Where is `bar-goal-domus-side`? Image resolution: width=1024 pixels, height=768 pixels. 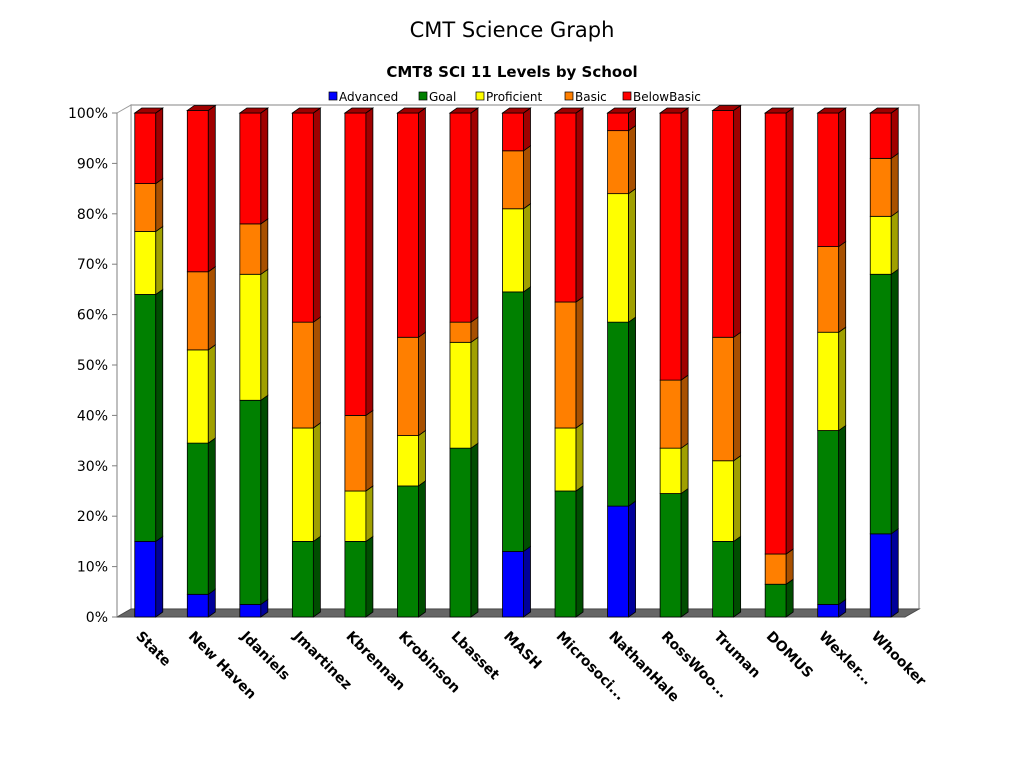
bar-goal-domus-side is located at coordinates (789, 598).